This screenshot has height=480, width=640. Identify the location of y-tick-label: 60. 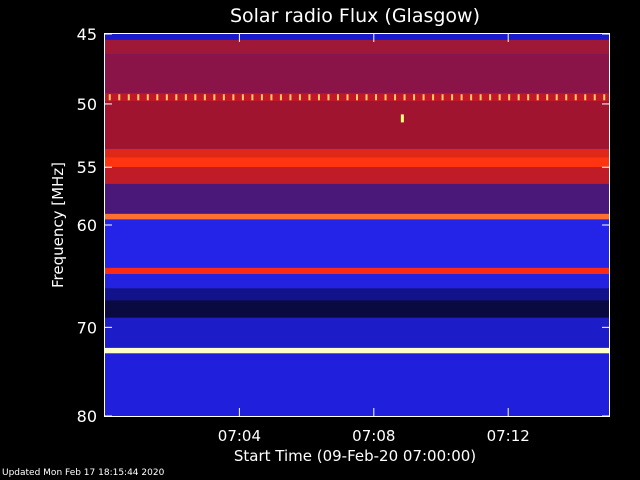
(87, 225).